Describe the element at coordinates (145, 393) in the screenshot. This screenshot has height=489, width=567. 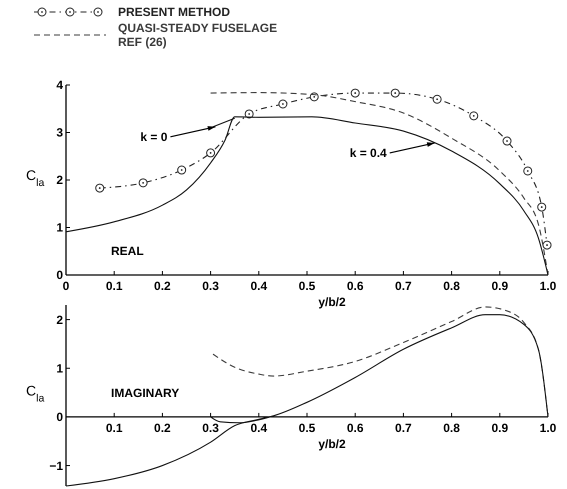
I see `annotation: IMAGINARY` at that location.